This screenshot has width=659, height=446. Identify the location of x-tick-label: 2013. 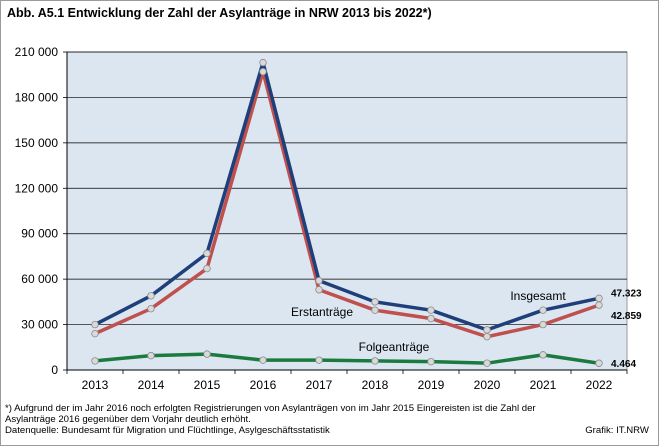
(95, 385).